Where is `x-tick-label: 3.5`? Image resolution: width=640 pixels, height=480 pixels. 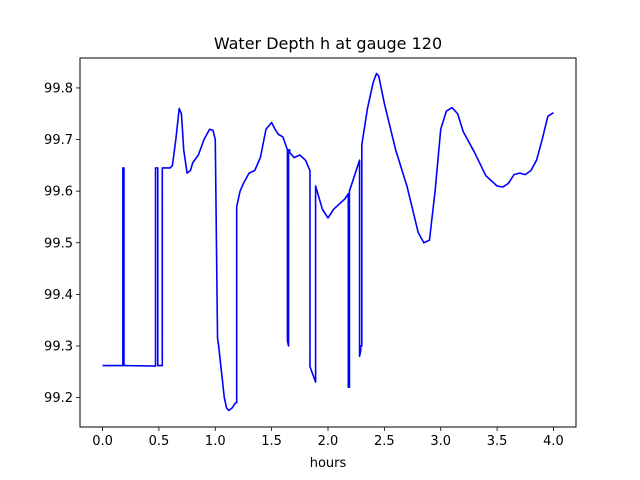
x-tick-label: 3.5 is located at coordinates (497, 441).